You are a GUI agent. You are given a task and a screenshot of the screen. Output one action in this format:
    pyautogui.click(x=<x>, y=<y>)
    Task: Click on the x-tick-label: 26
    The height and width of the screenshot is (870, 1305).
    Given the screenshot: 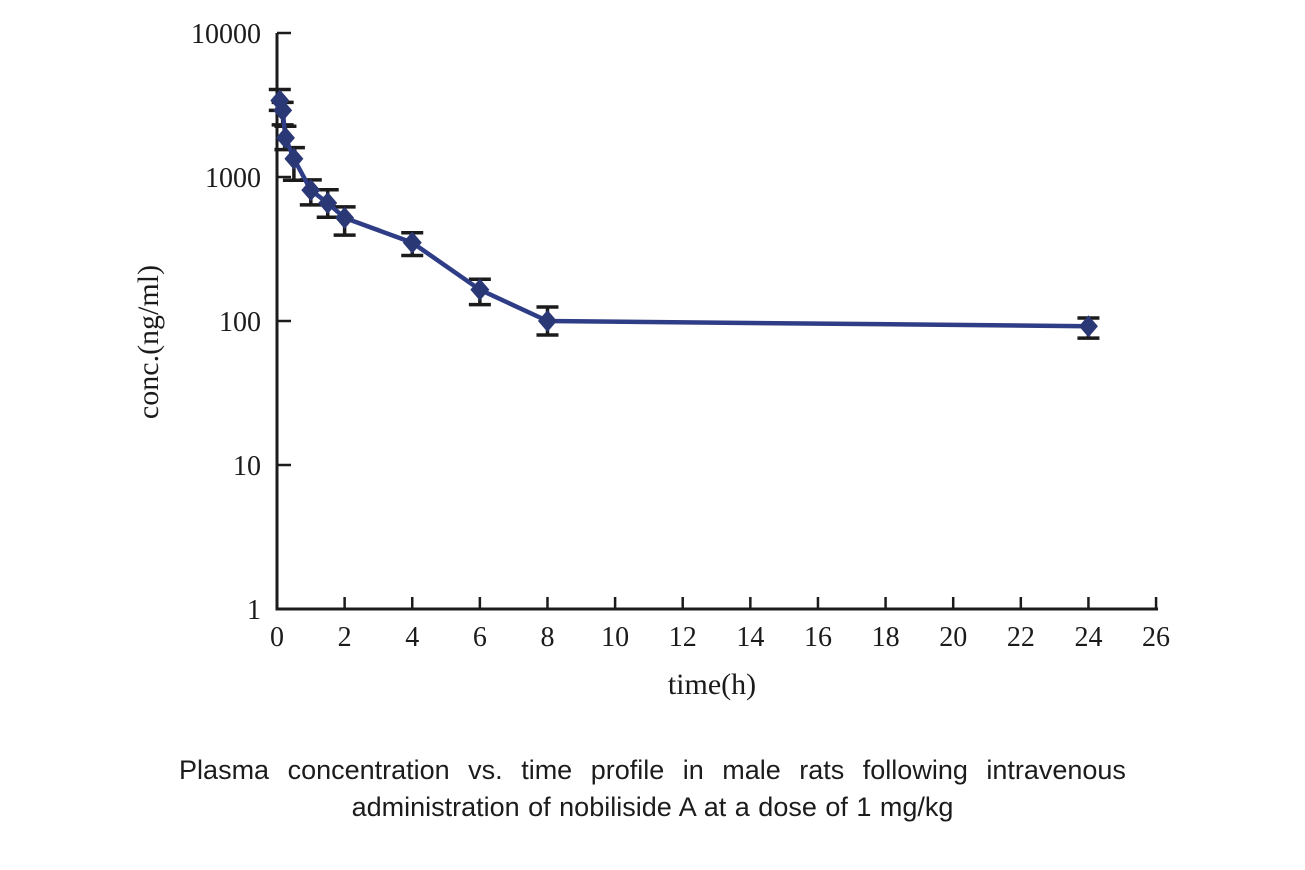 What is the action you would take?
    pyautogui.click(x=1156, y=637)
    